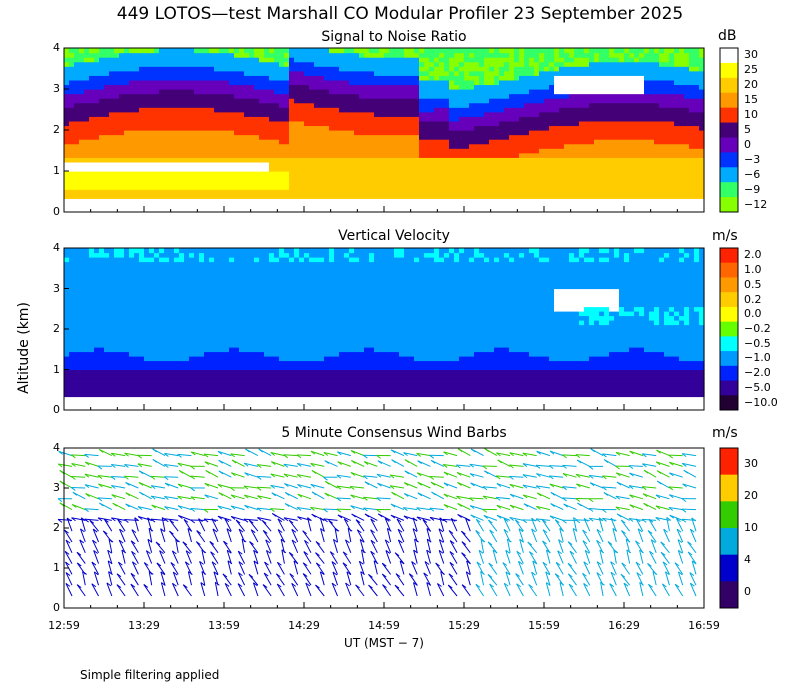 This screenshot has height=700, width=800. I want to click on footnote: Simple filtering applied, so click(150, 675).